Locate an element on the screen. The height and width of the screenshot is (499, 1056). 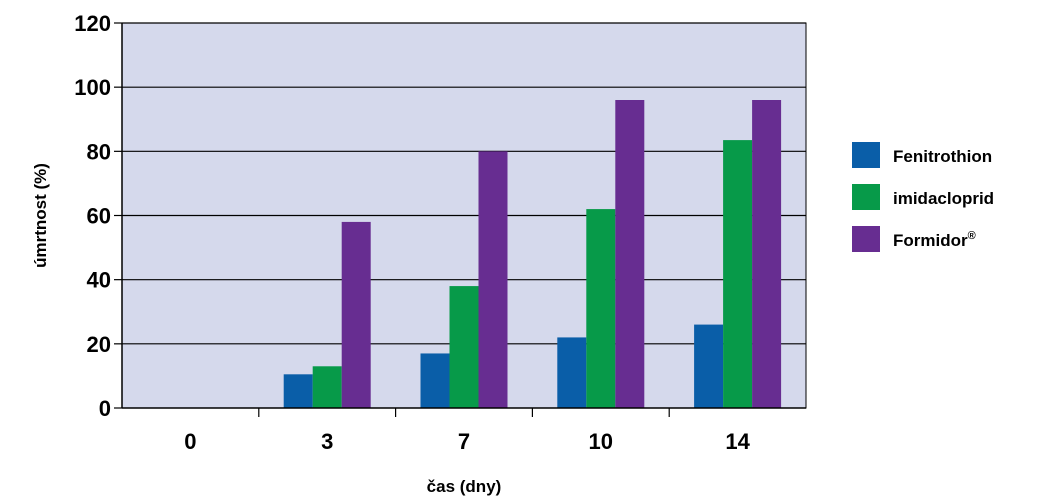
y-tick-label: 100 is located at coordinates (92, 87).